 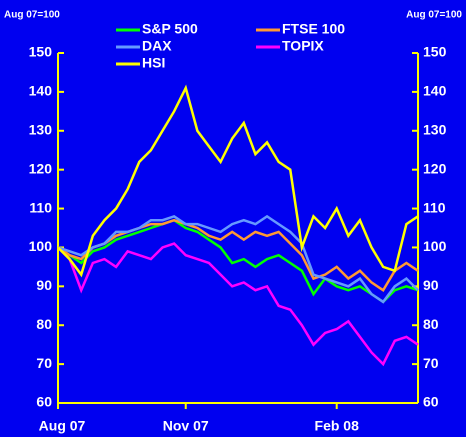 I want to click on y2-tick-label: 140, so click(x=435, y=91).